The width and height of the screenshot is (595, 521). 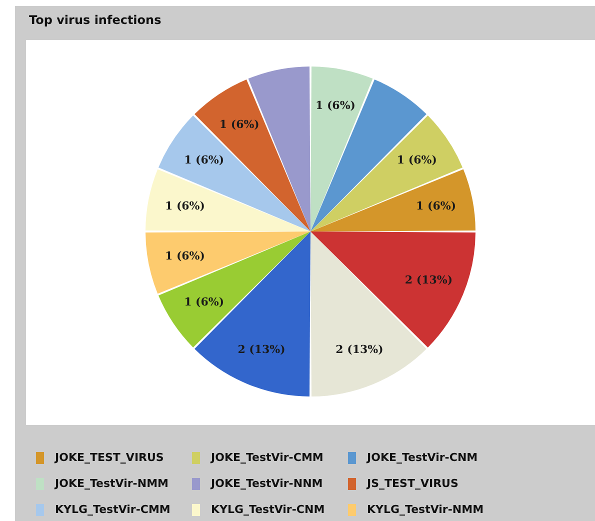 I want to click on legend-label: JOKE_TestVir-NMM, so click(x=111, y=483).